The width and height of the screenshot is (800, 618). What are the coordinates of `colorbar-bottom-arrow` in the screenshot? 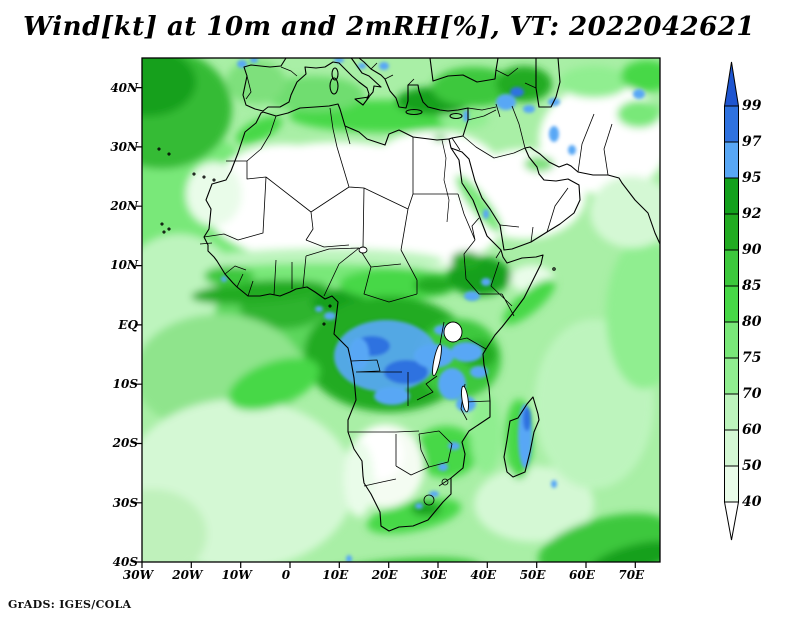 It's located at (731, 521).